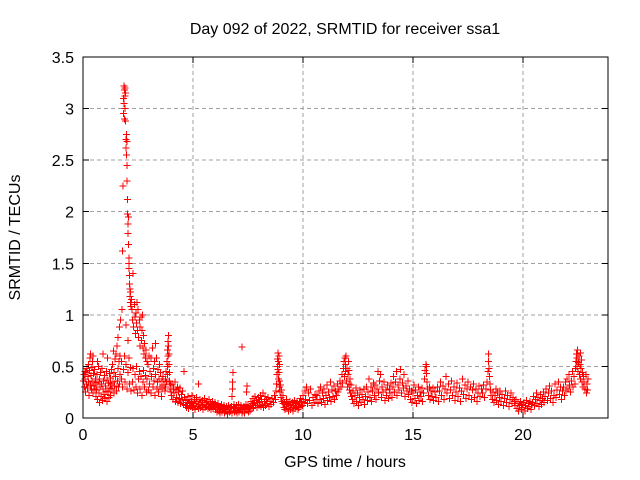 This screenshot has height=480, width=640. What do you see at coordinates (63, 367) in the screenshot?
I see `y-tick-label: 0.5` at bounding box center [63, 367].